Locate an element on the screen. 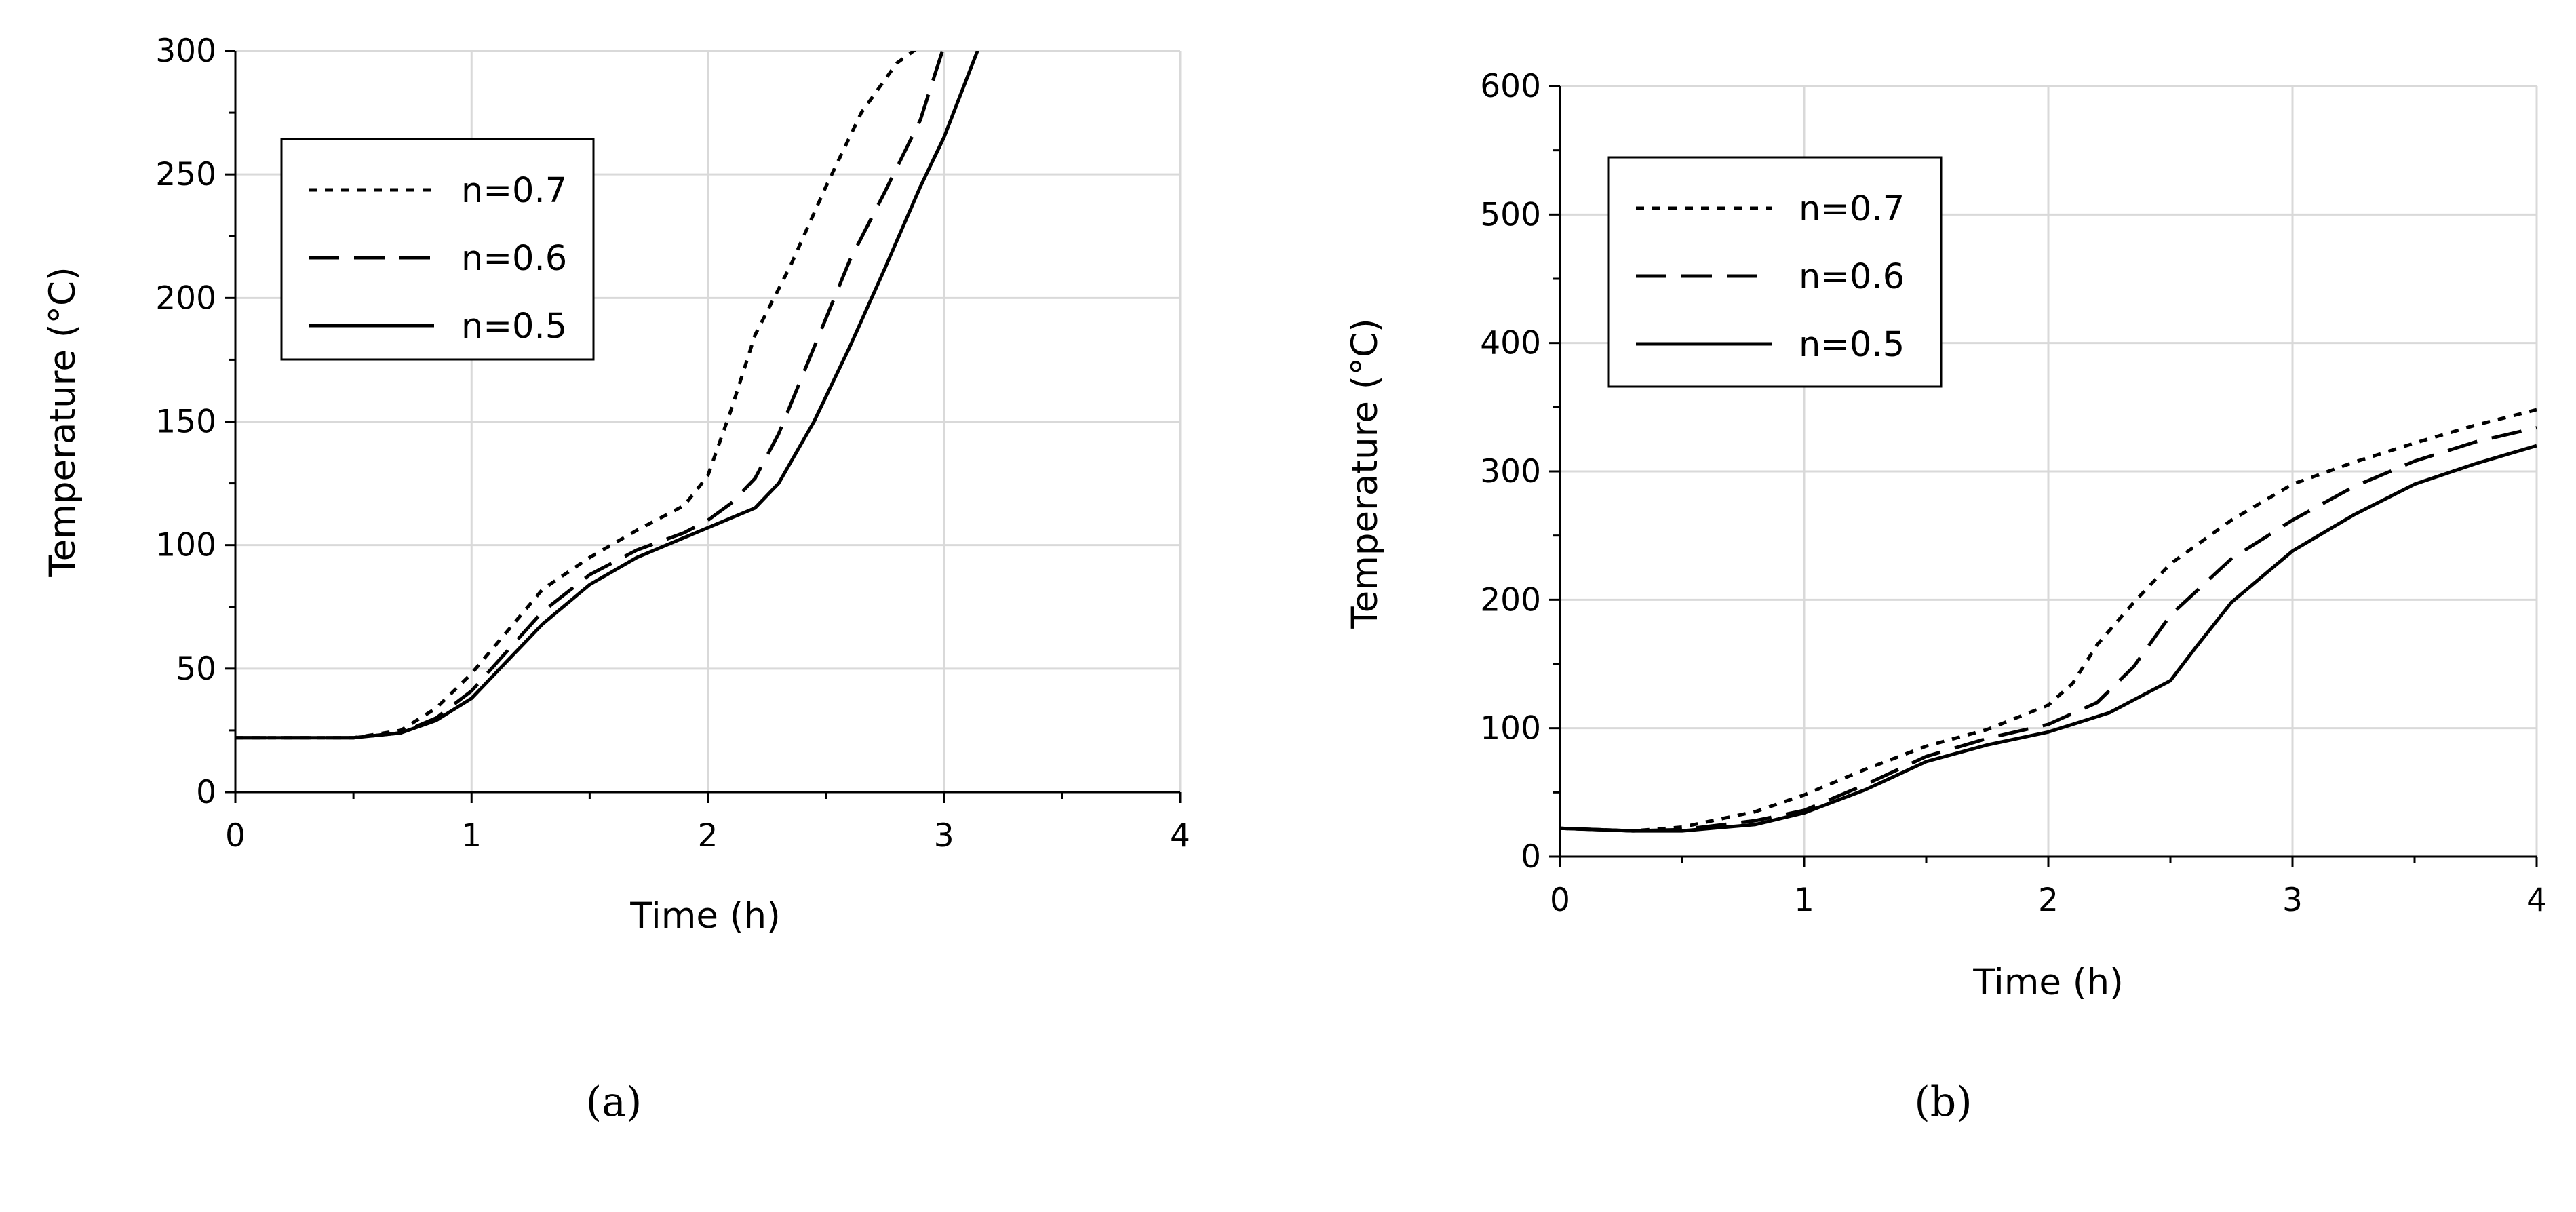 This screenshot has height=1212, width=2576. series-b is located at coordinates (2048, 620).